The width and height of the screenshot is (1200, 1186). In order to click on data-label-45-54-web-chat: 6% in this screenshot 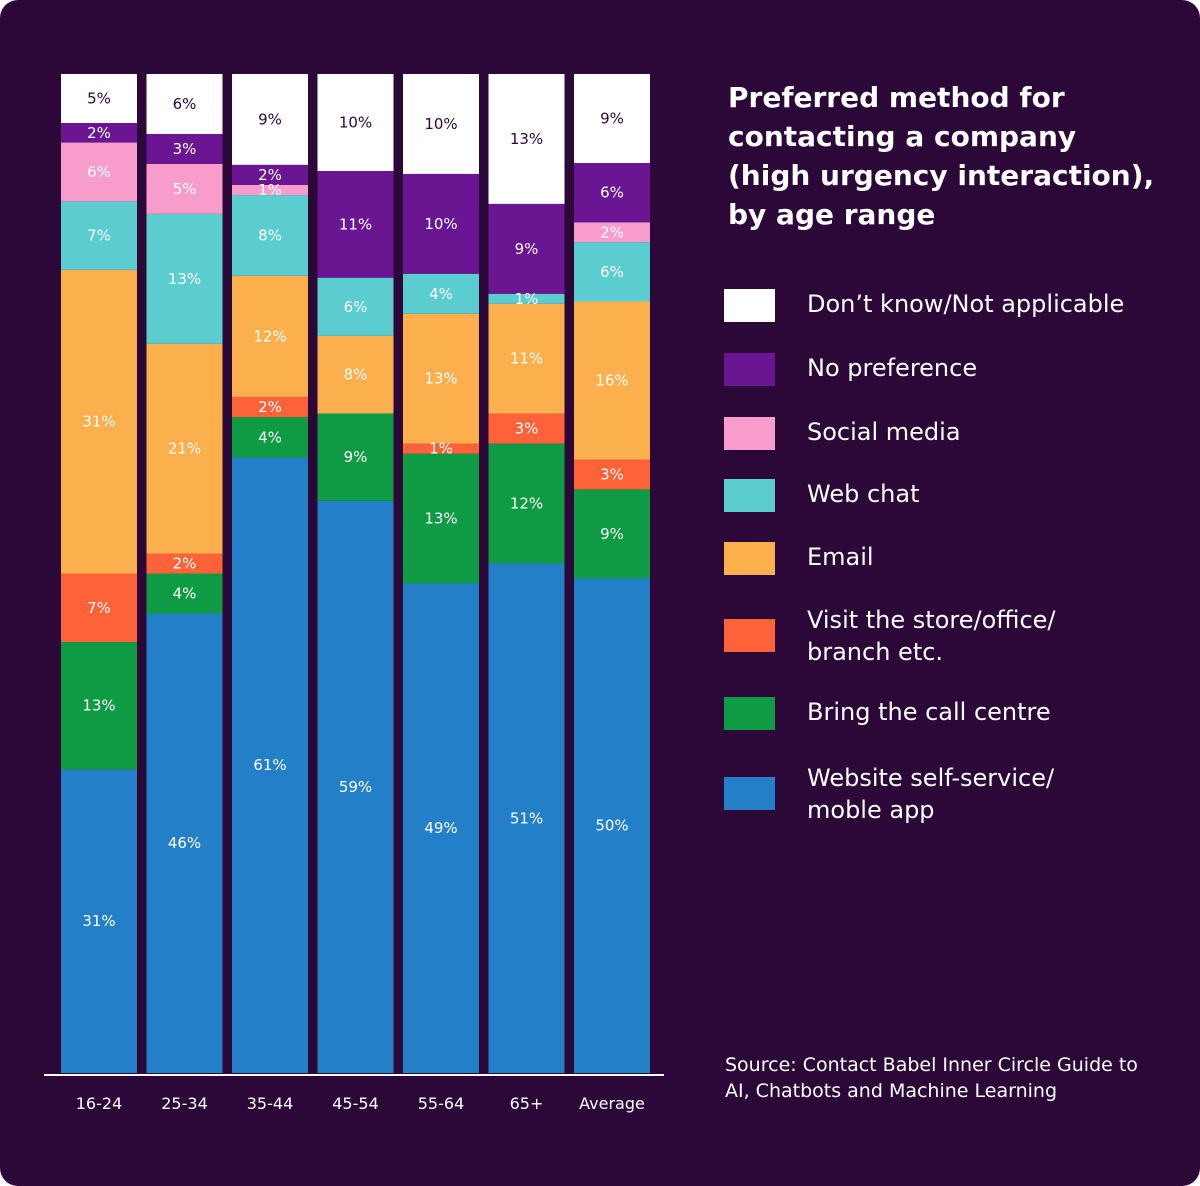, I will do `click(356, 307)`.